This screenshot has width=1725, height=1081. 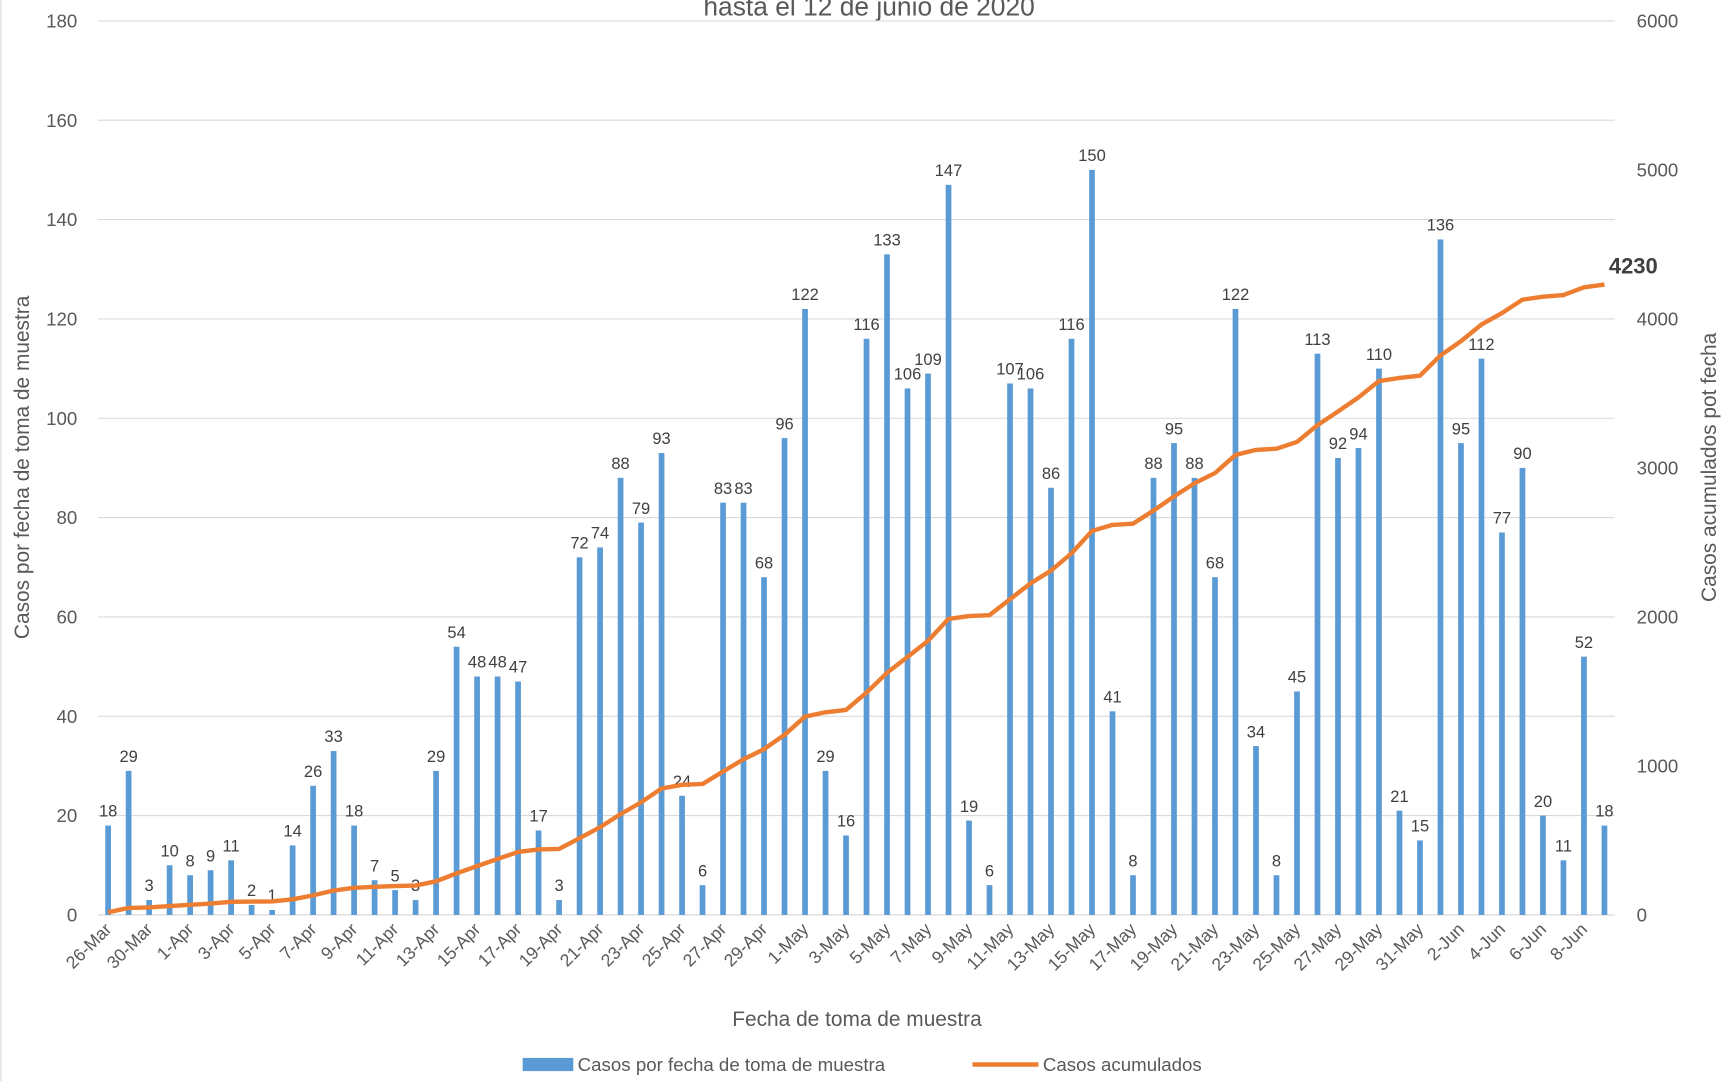 What do you see at coordinates (1658, 766) in the screenshot?
I see `y2-tick-label: 1000` at bounding box center [1658, 766].